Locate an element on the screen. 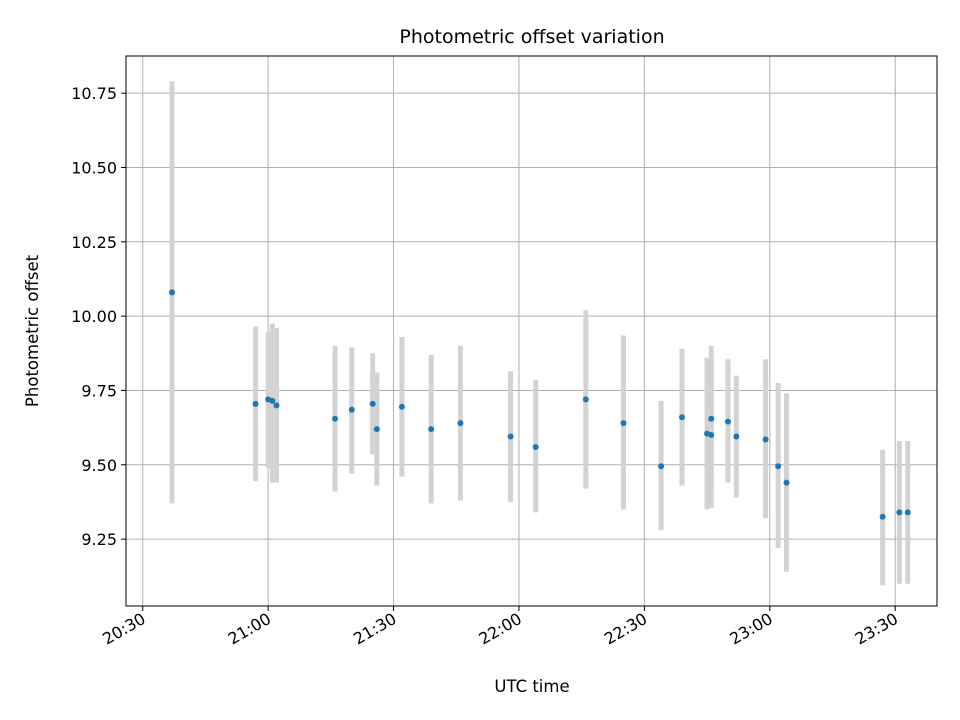  y-tick-label: 9.50 is located at coordinates (99, 465).